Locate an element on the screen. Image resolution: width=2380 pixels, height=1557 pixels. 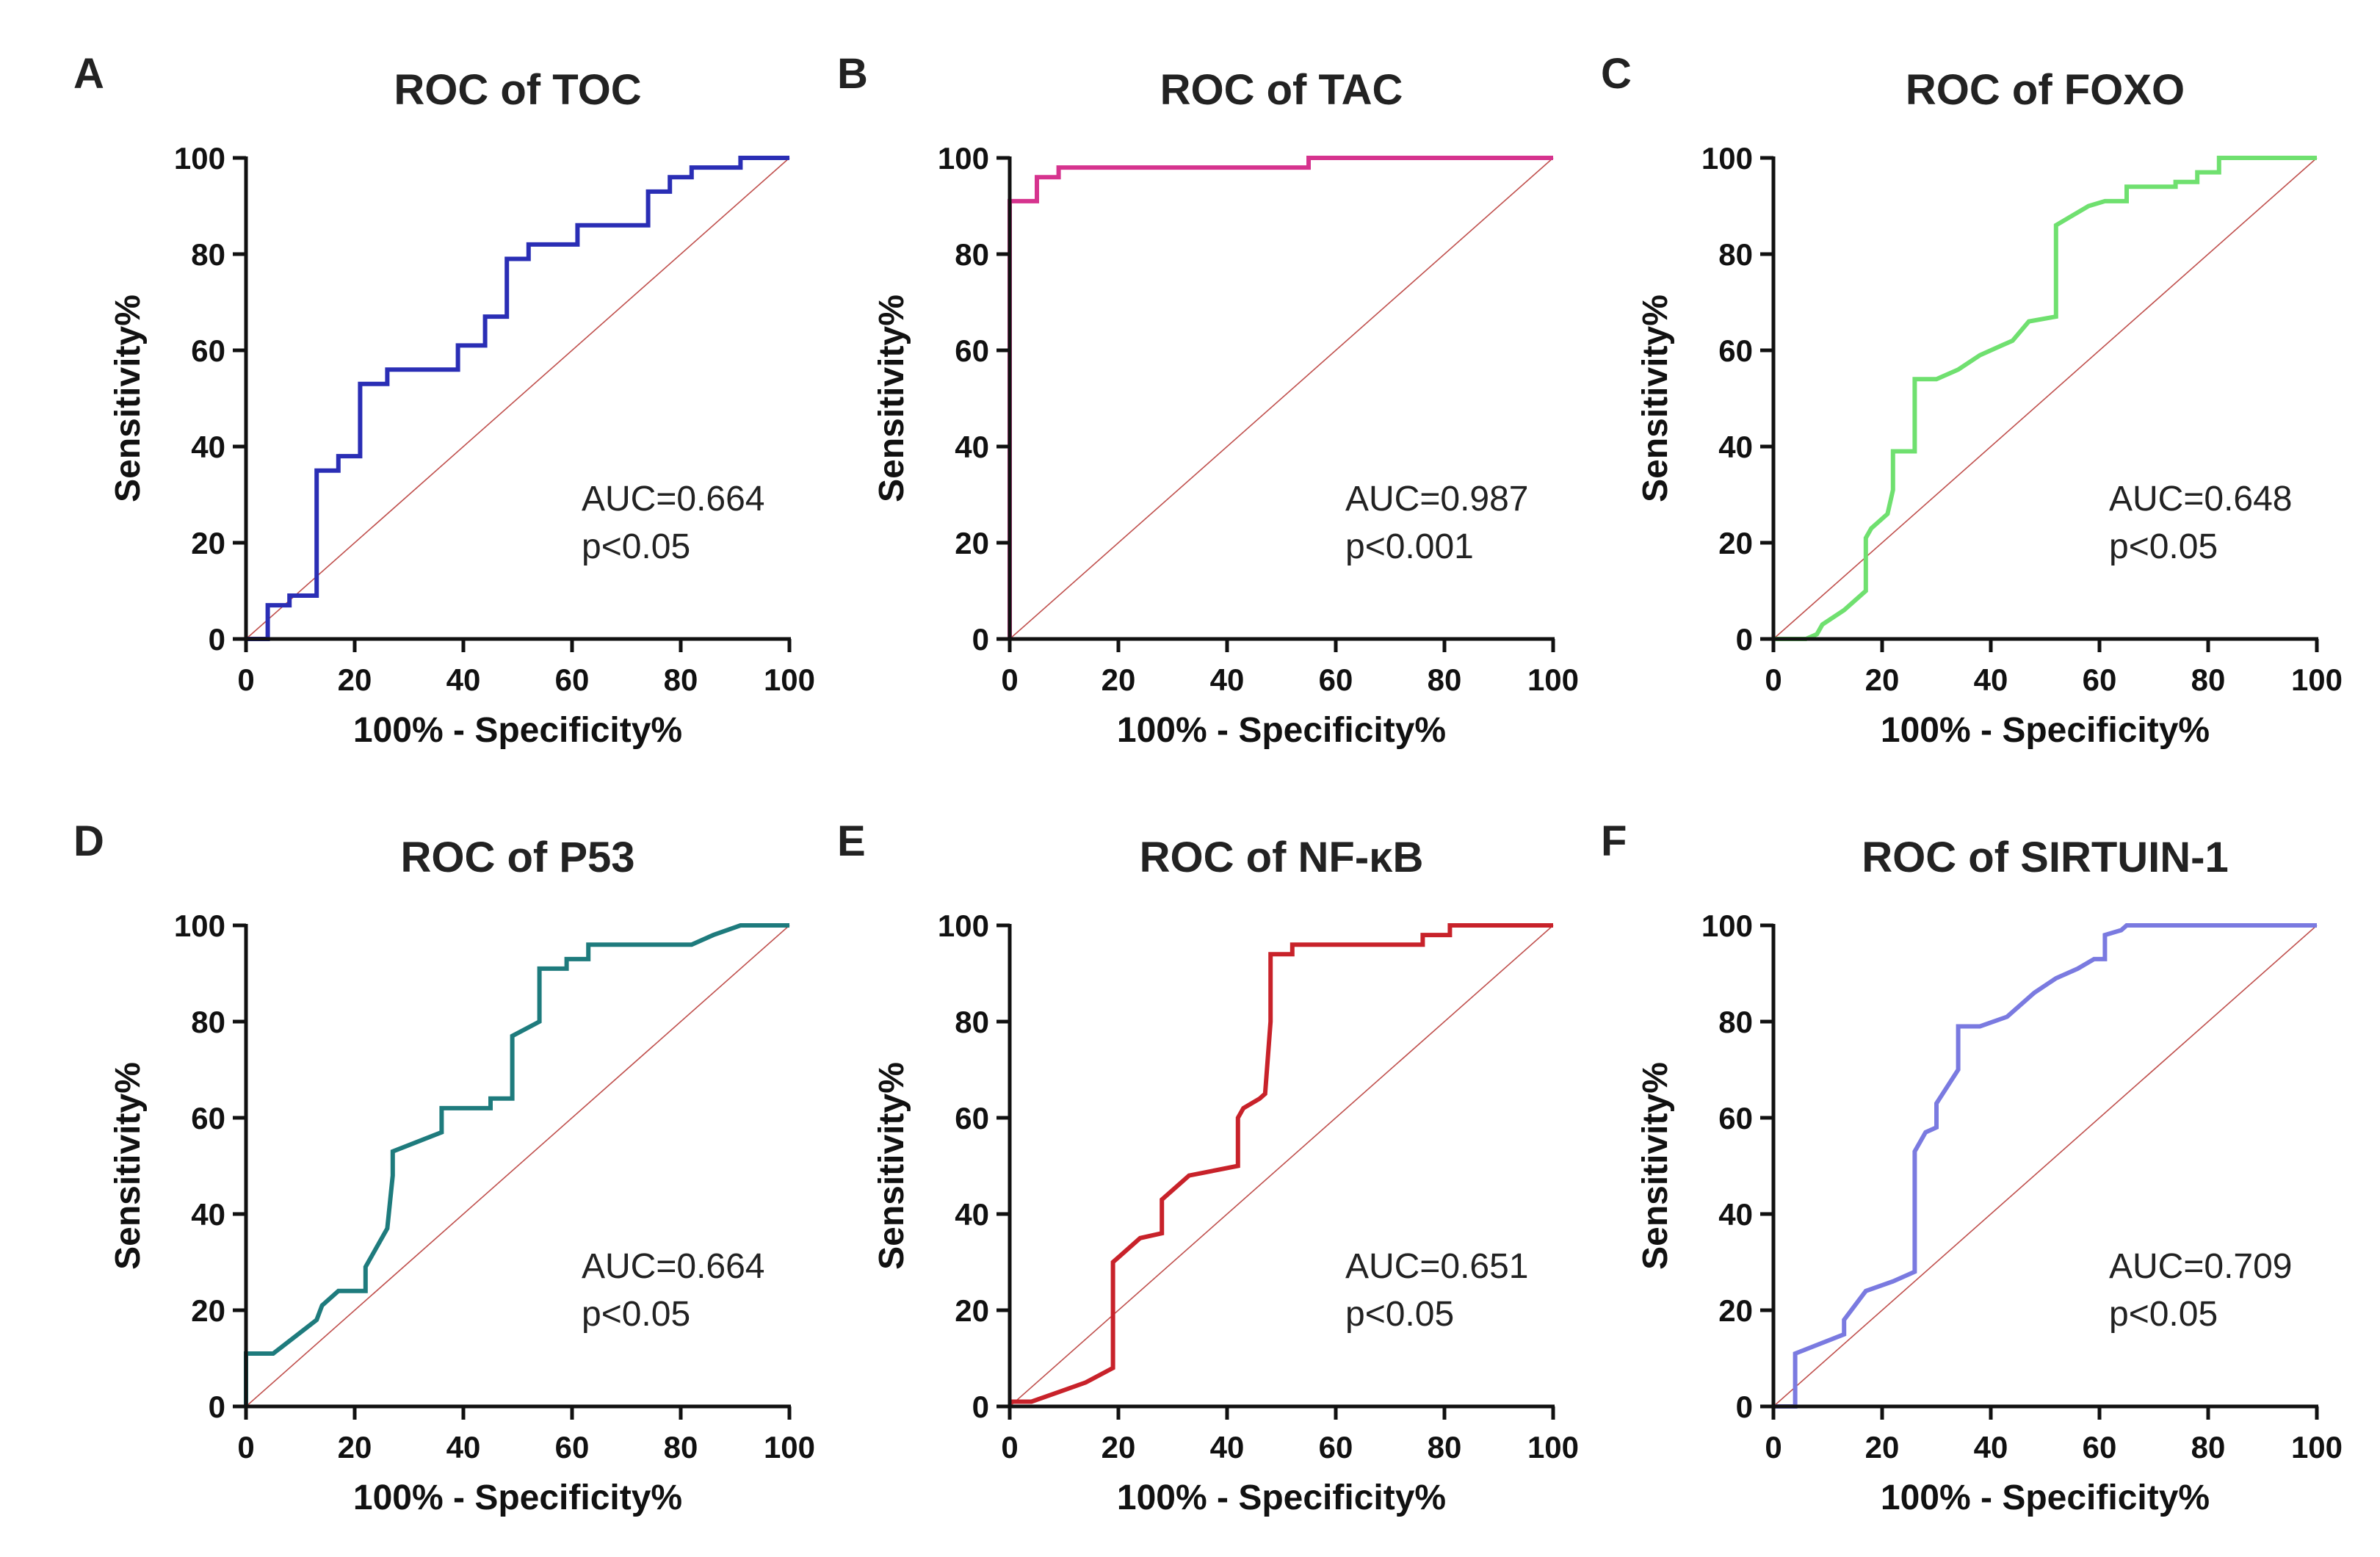
chart-title: ROC of TOC is located at coordinates (517, 90).